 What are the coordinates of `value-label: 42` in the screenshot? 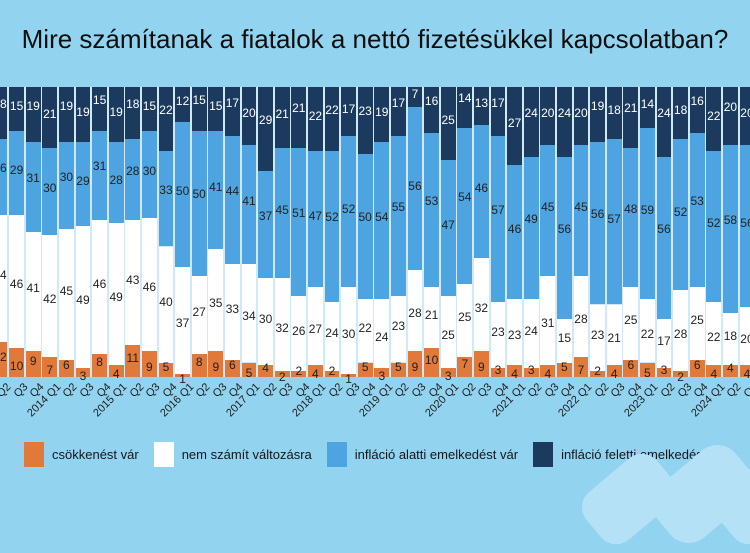 It's located at (50, 298).